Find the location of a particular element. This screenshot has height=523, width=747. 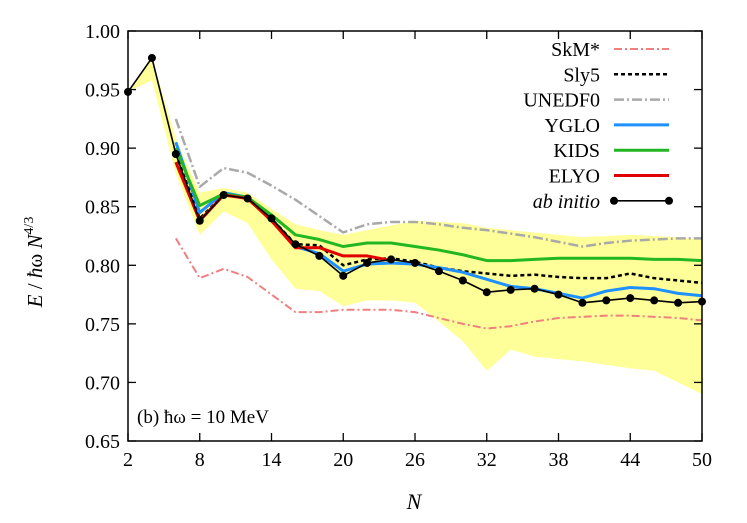

x-tick-label: 44 is located at coordinates (630, 460).